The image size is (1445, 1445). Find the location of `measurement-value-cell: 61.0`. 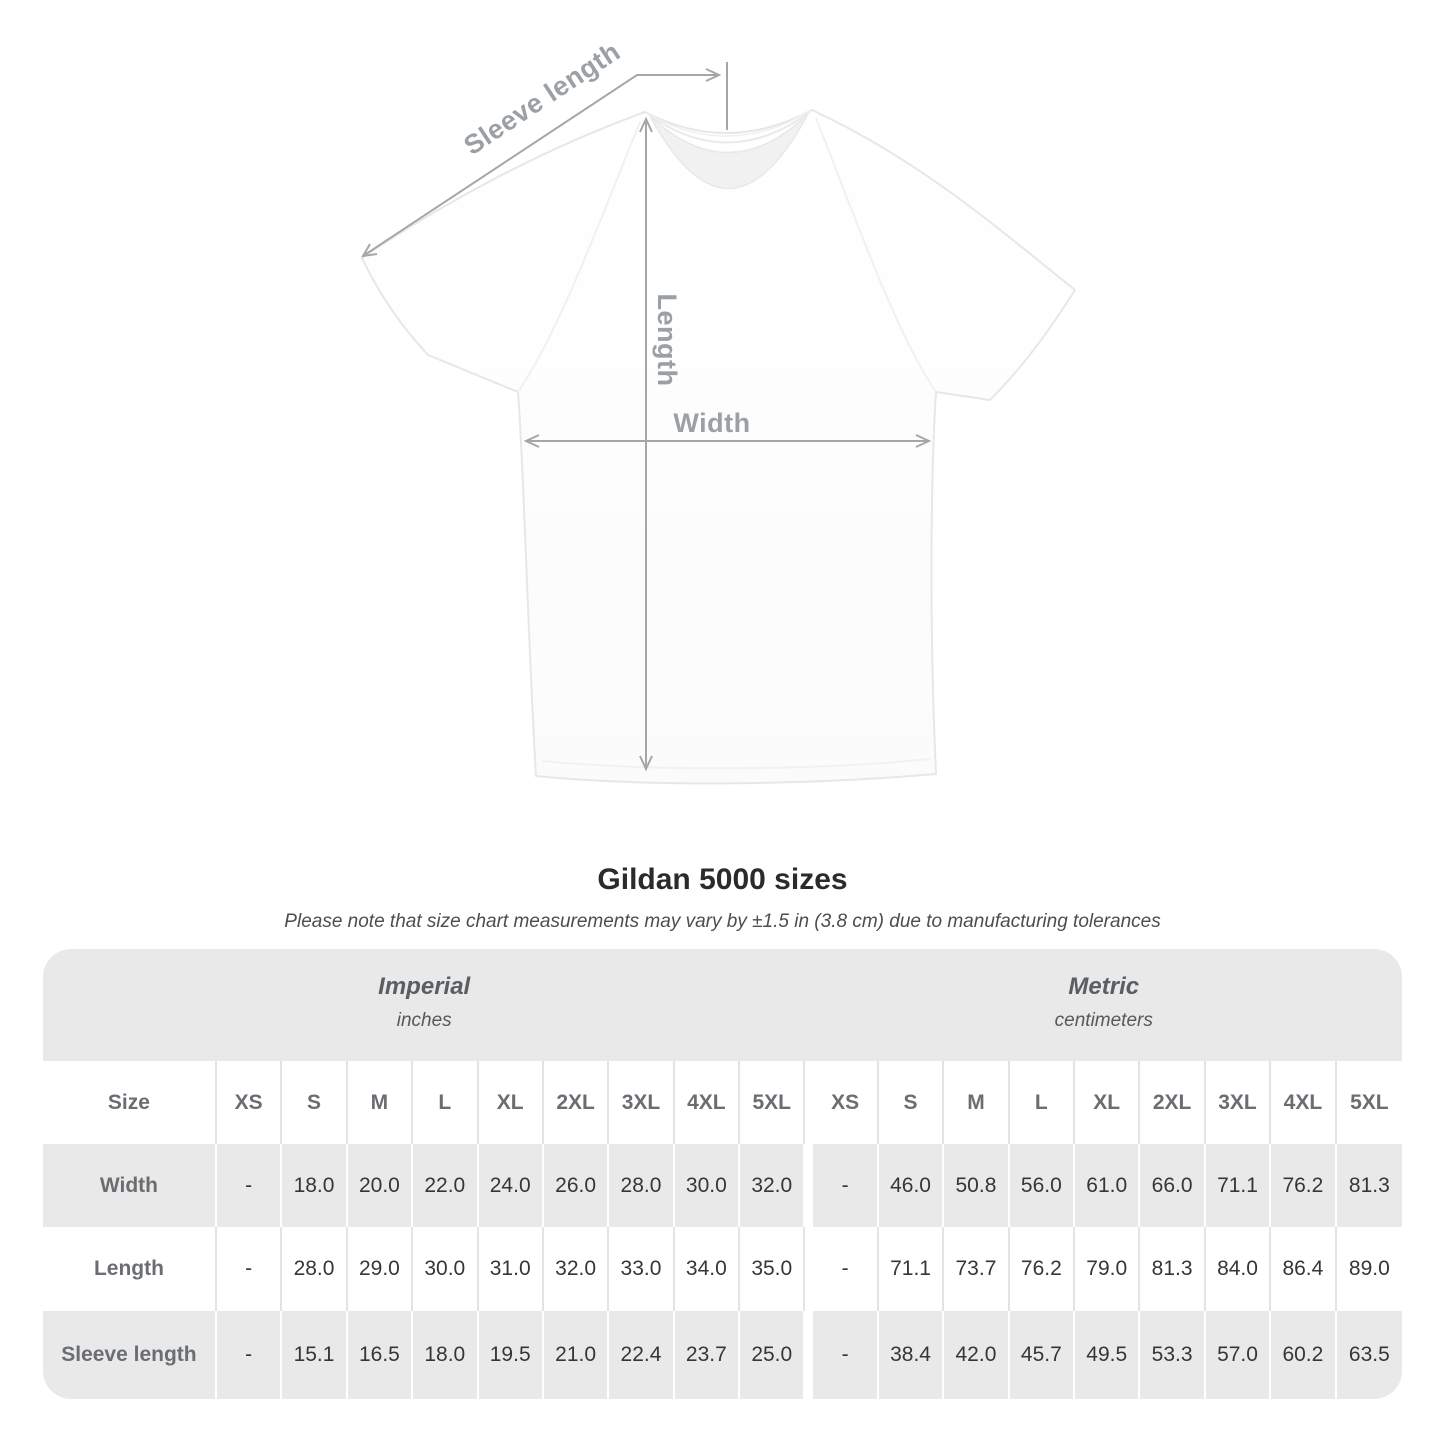

measurement-value-cell: 61.0 is located at coordinates (1108, 1185).